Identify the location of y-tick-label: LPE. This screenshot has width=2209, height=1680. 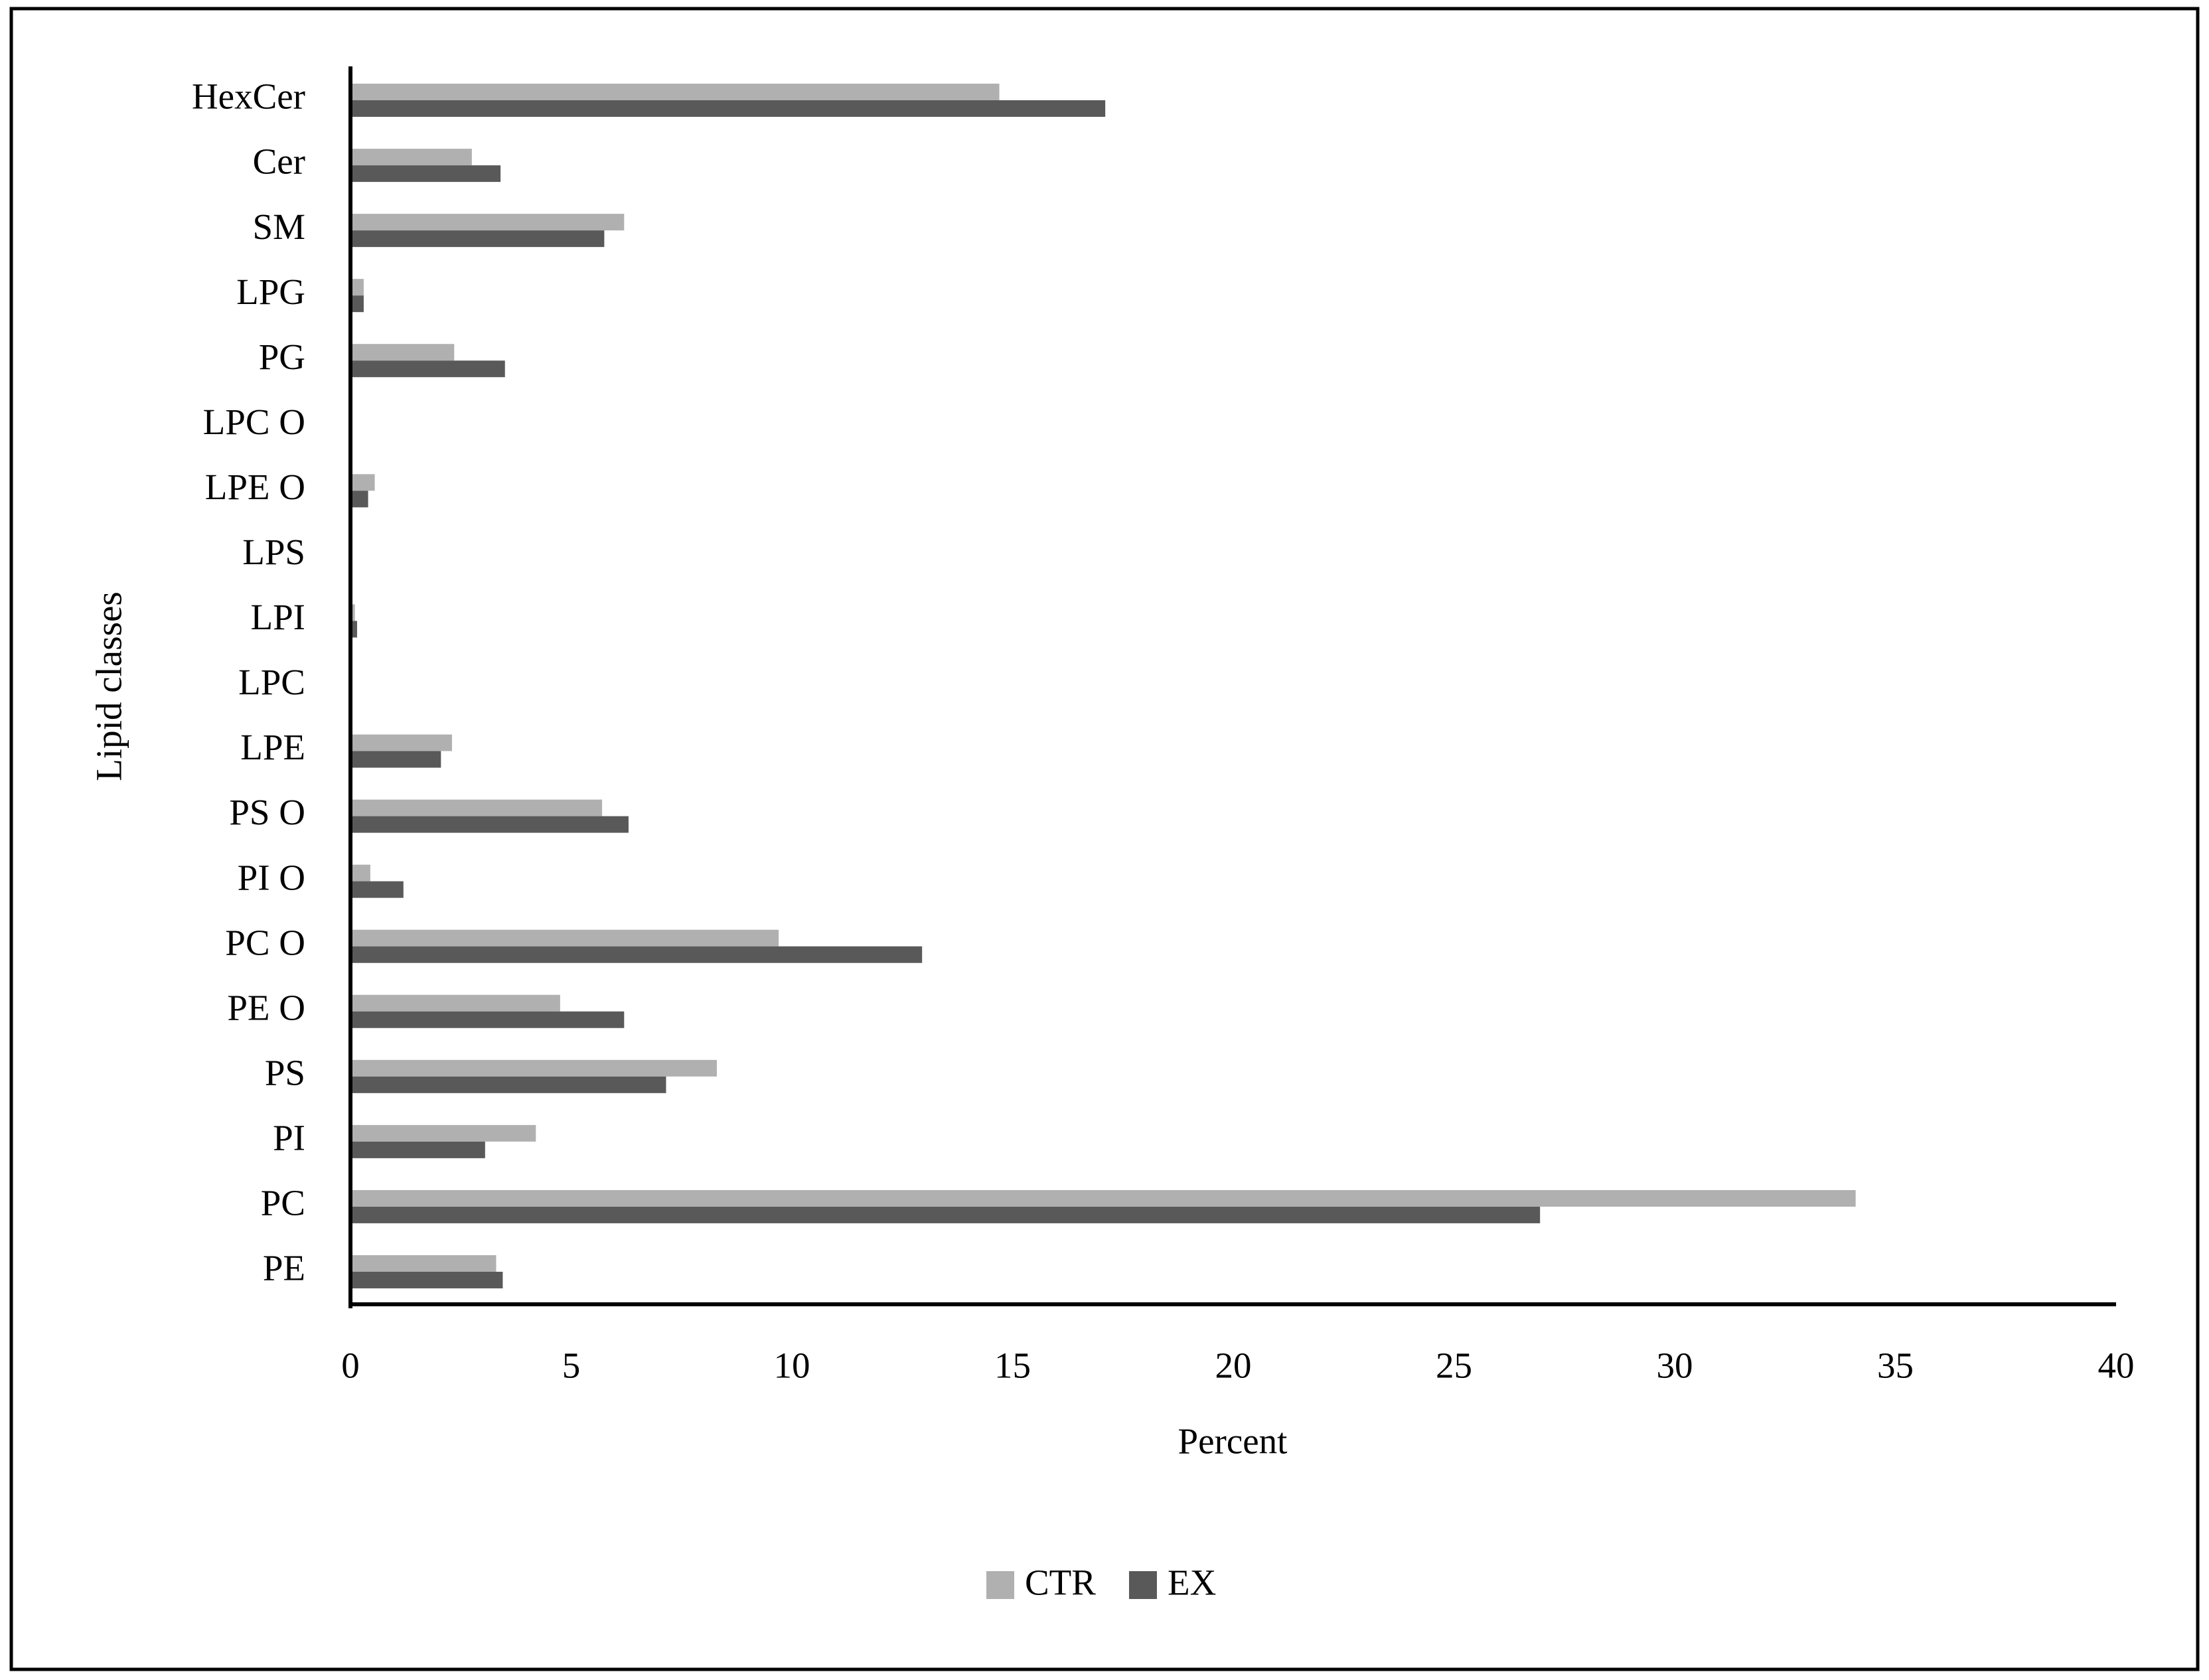
(272, 747).